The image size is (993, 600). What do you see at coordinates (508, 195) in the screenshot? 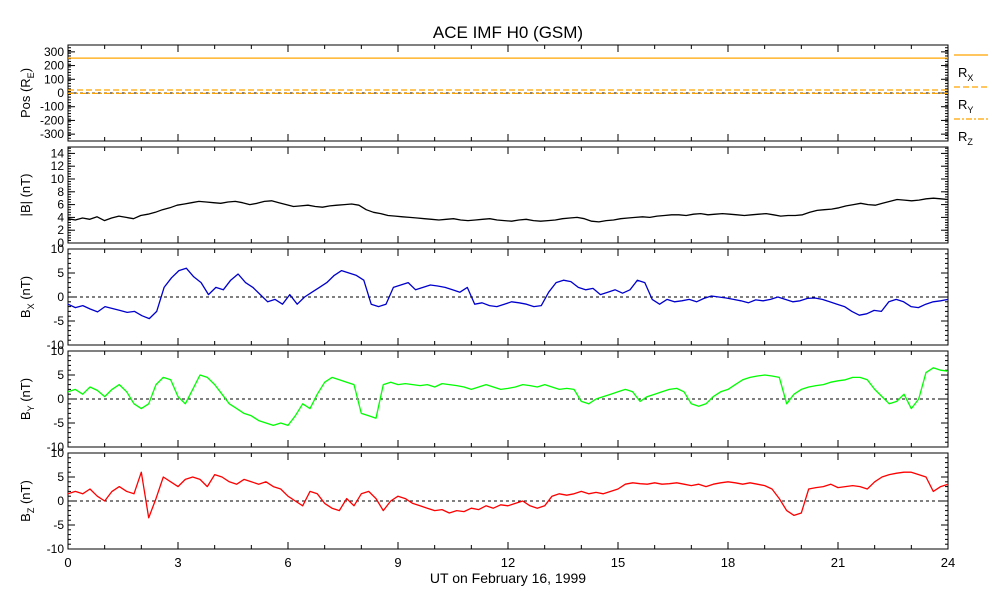
I see `panel-frame` at bounding box center [508, 195].